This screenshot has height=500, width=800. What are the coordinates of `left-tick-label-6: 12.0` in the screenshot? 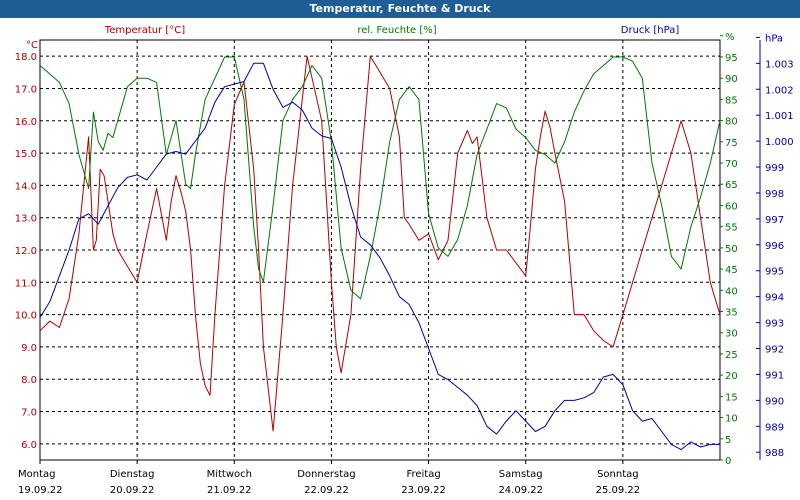 It's located at (26, 251).